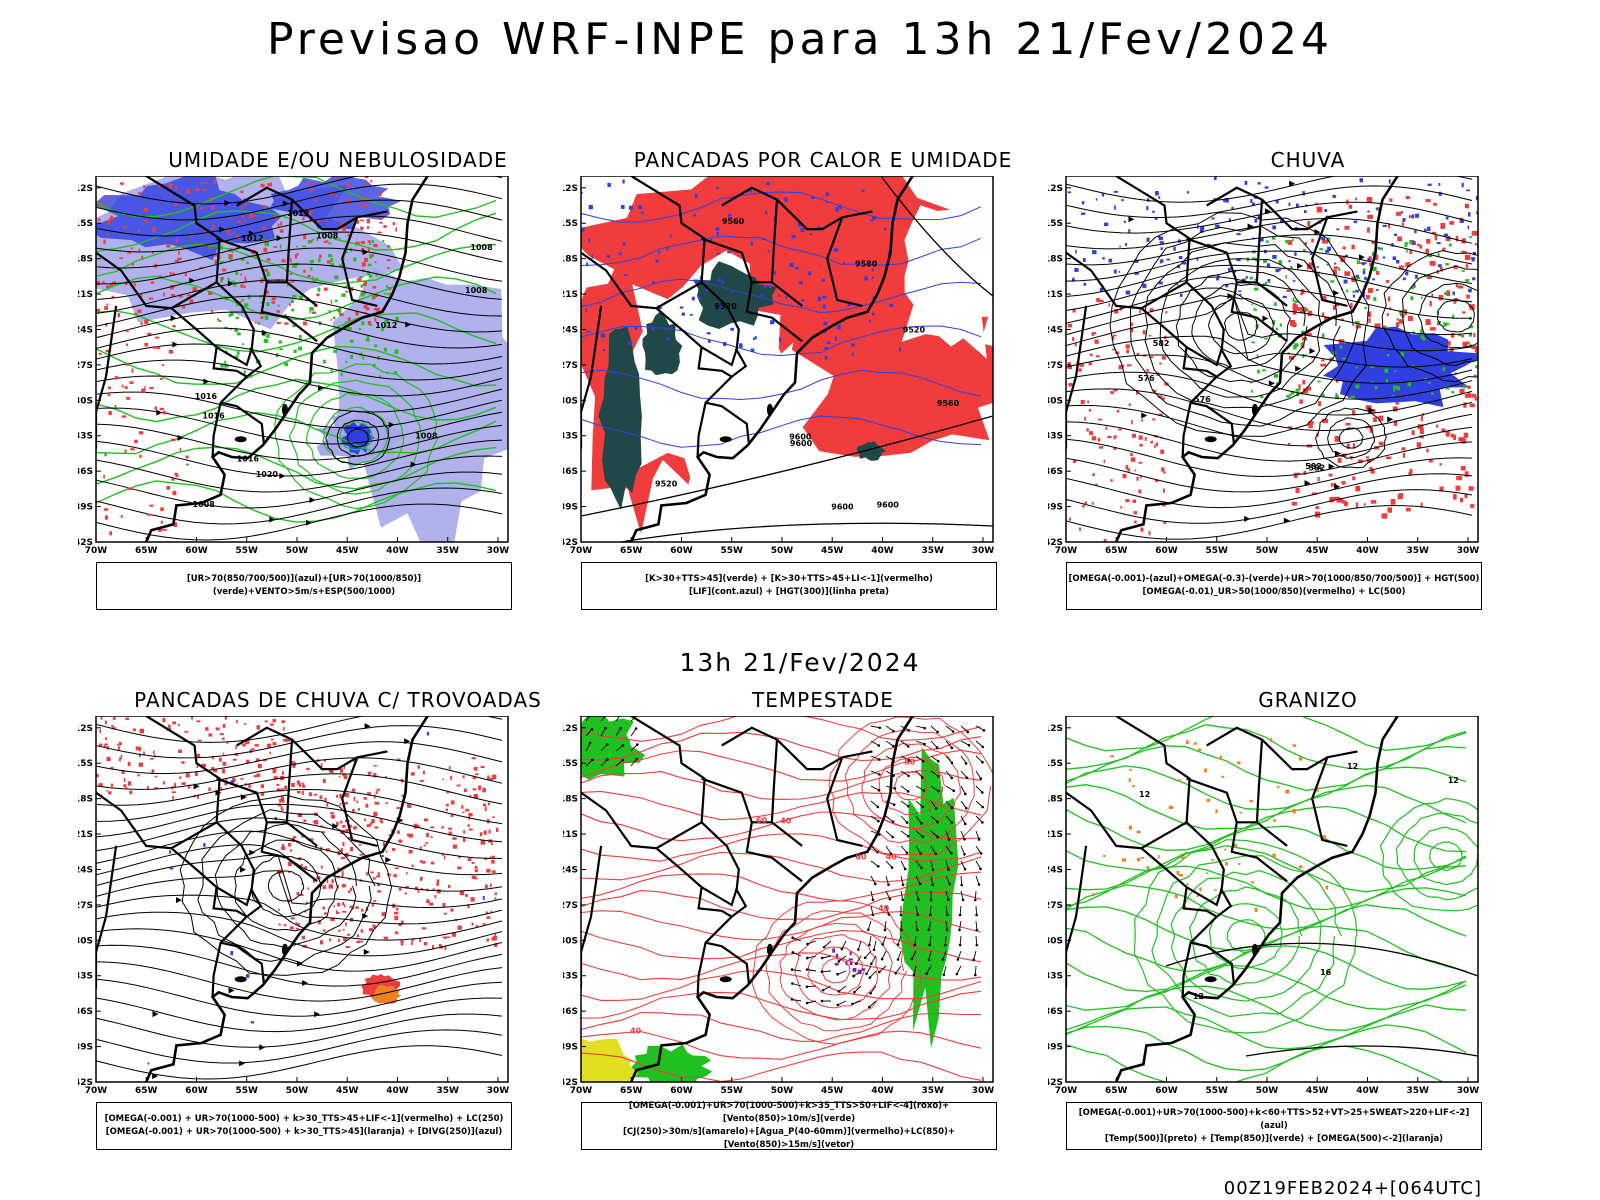 This screenshot has height=1200, width=1600. Describe the element at coordinates (155, 1014) in the screenshot. I see `streamline-arrow` at that location.